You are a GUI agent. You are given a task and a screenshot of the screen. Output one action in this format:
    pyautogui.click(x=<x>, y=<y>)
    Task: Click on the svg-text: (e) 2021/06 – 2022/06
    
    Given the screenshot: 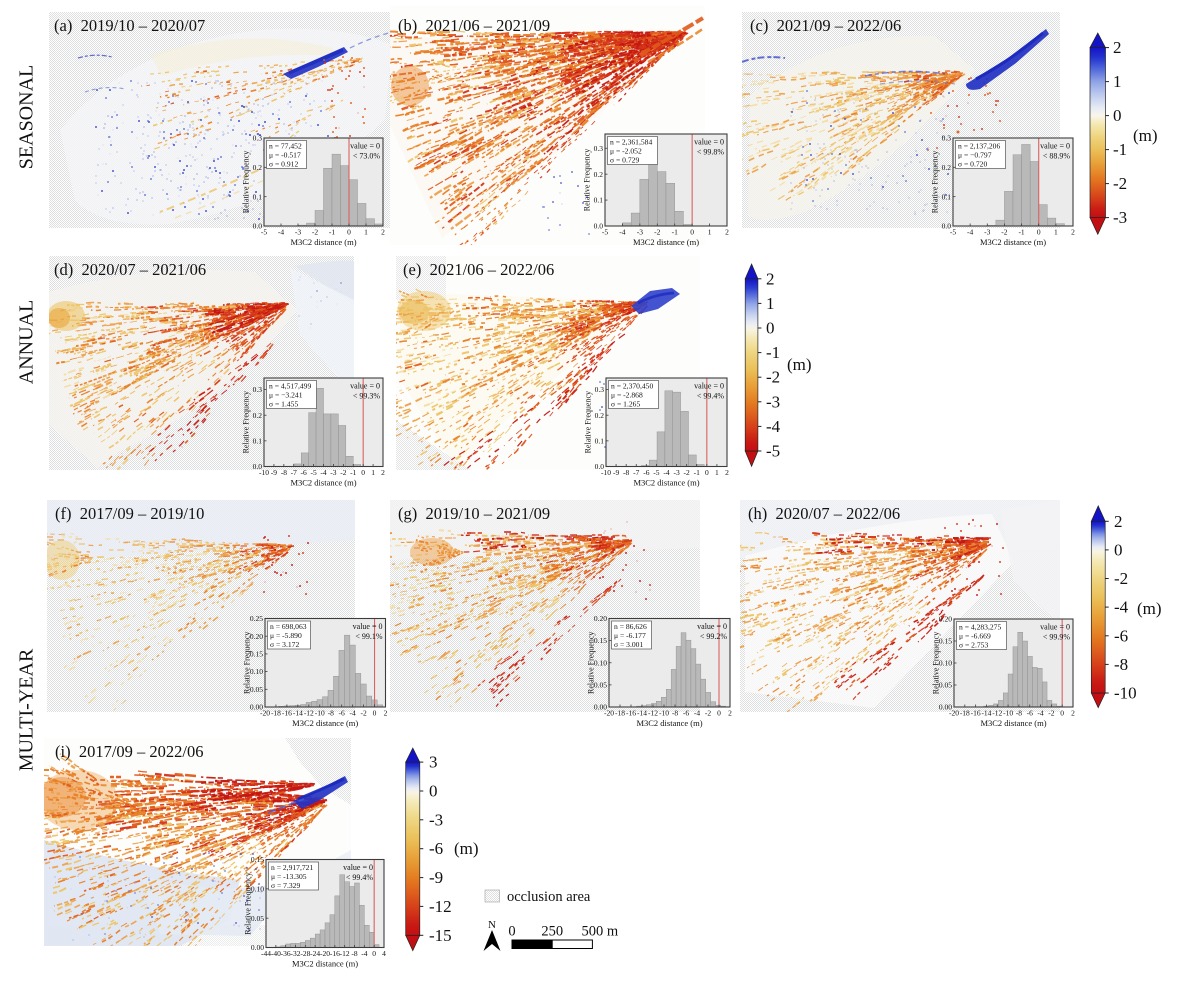 What is the action you would take?
    pyautogui.click(x=478, y=269)
    